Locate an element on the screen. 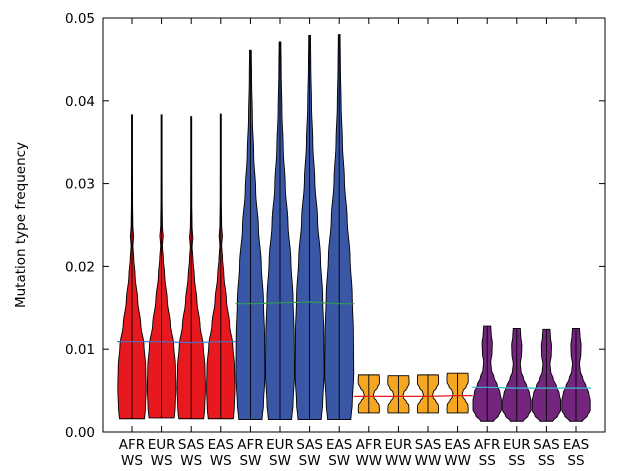 The width and height of the screenshot is (617, 471). y-tick-label: 0.01 is located at coordinates (80, 350).